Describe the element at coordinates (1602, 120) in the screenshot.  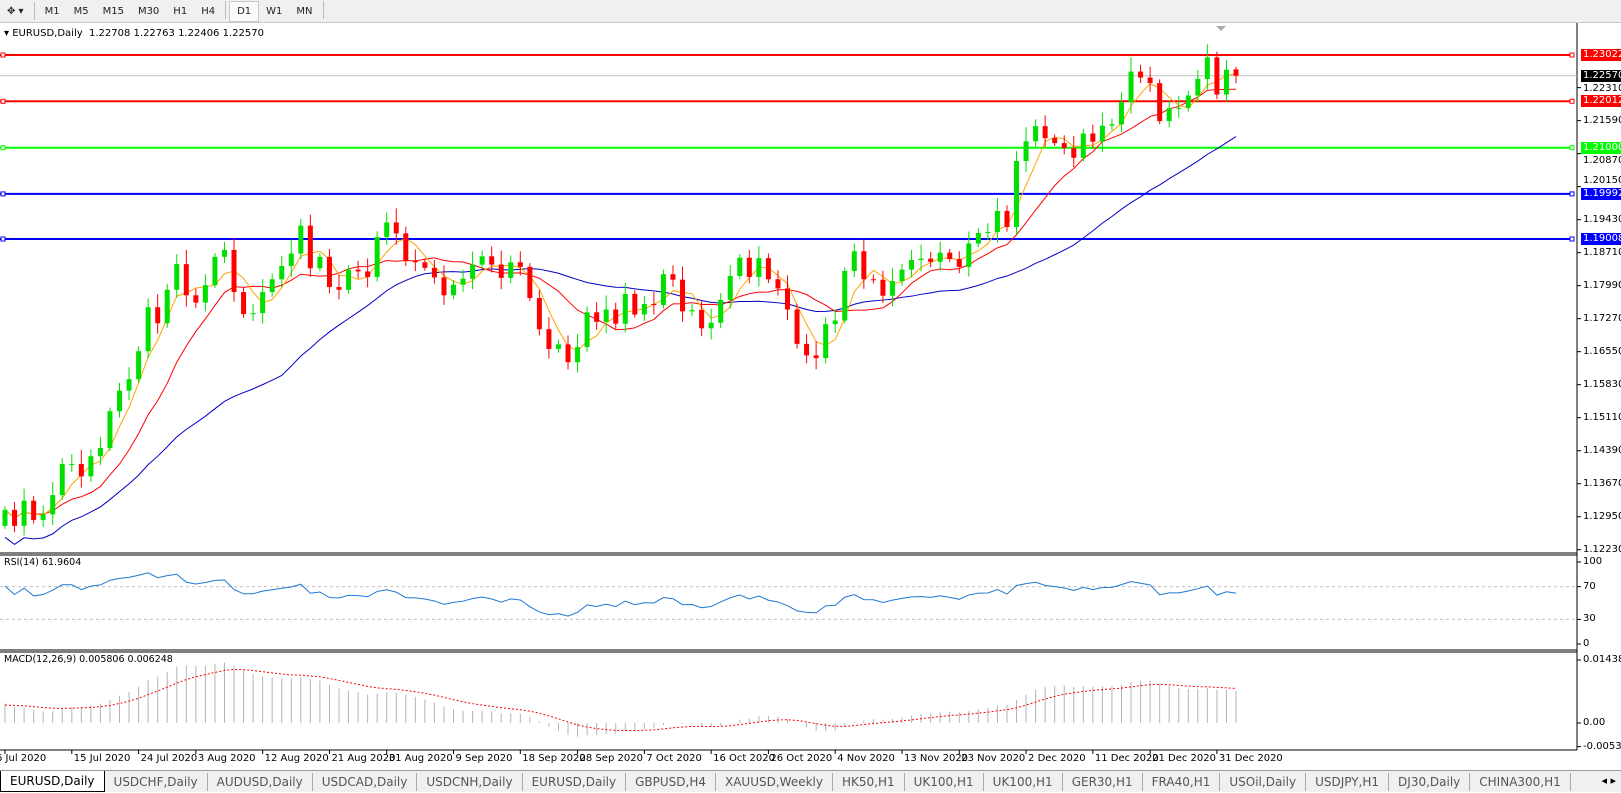
I see `price-tick-label: 1.21590` at that location.